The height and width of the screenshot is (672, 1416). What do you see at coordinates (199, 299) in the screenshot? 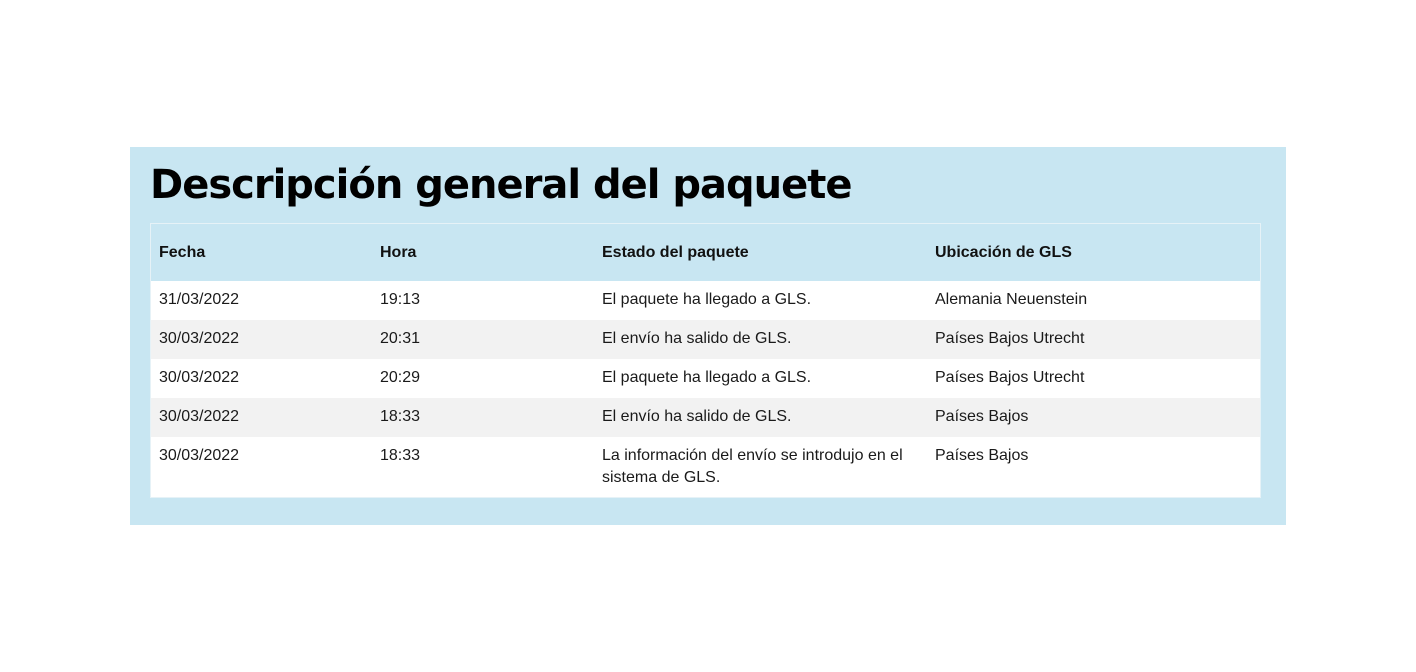
I see `cell-fecha: 31/03/2022` at bounding box center [199, 299].